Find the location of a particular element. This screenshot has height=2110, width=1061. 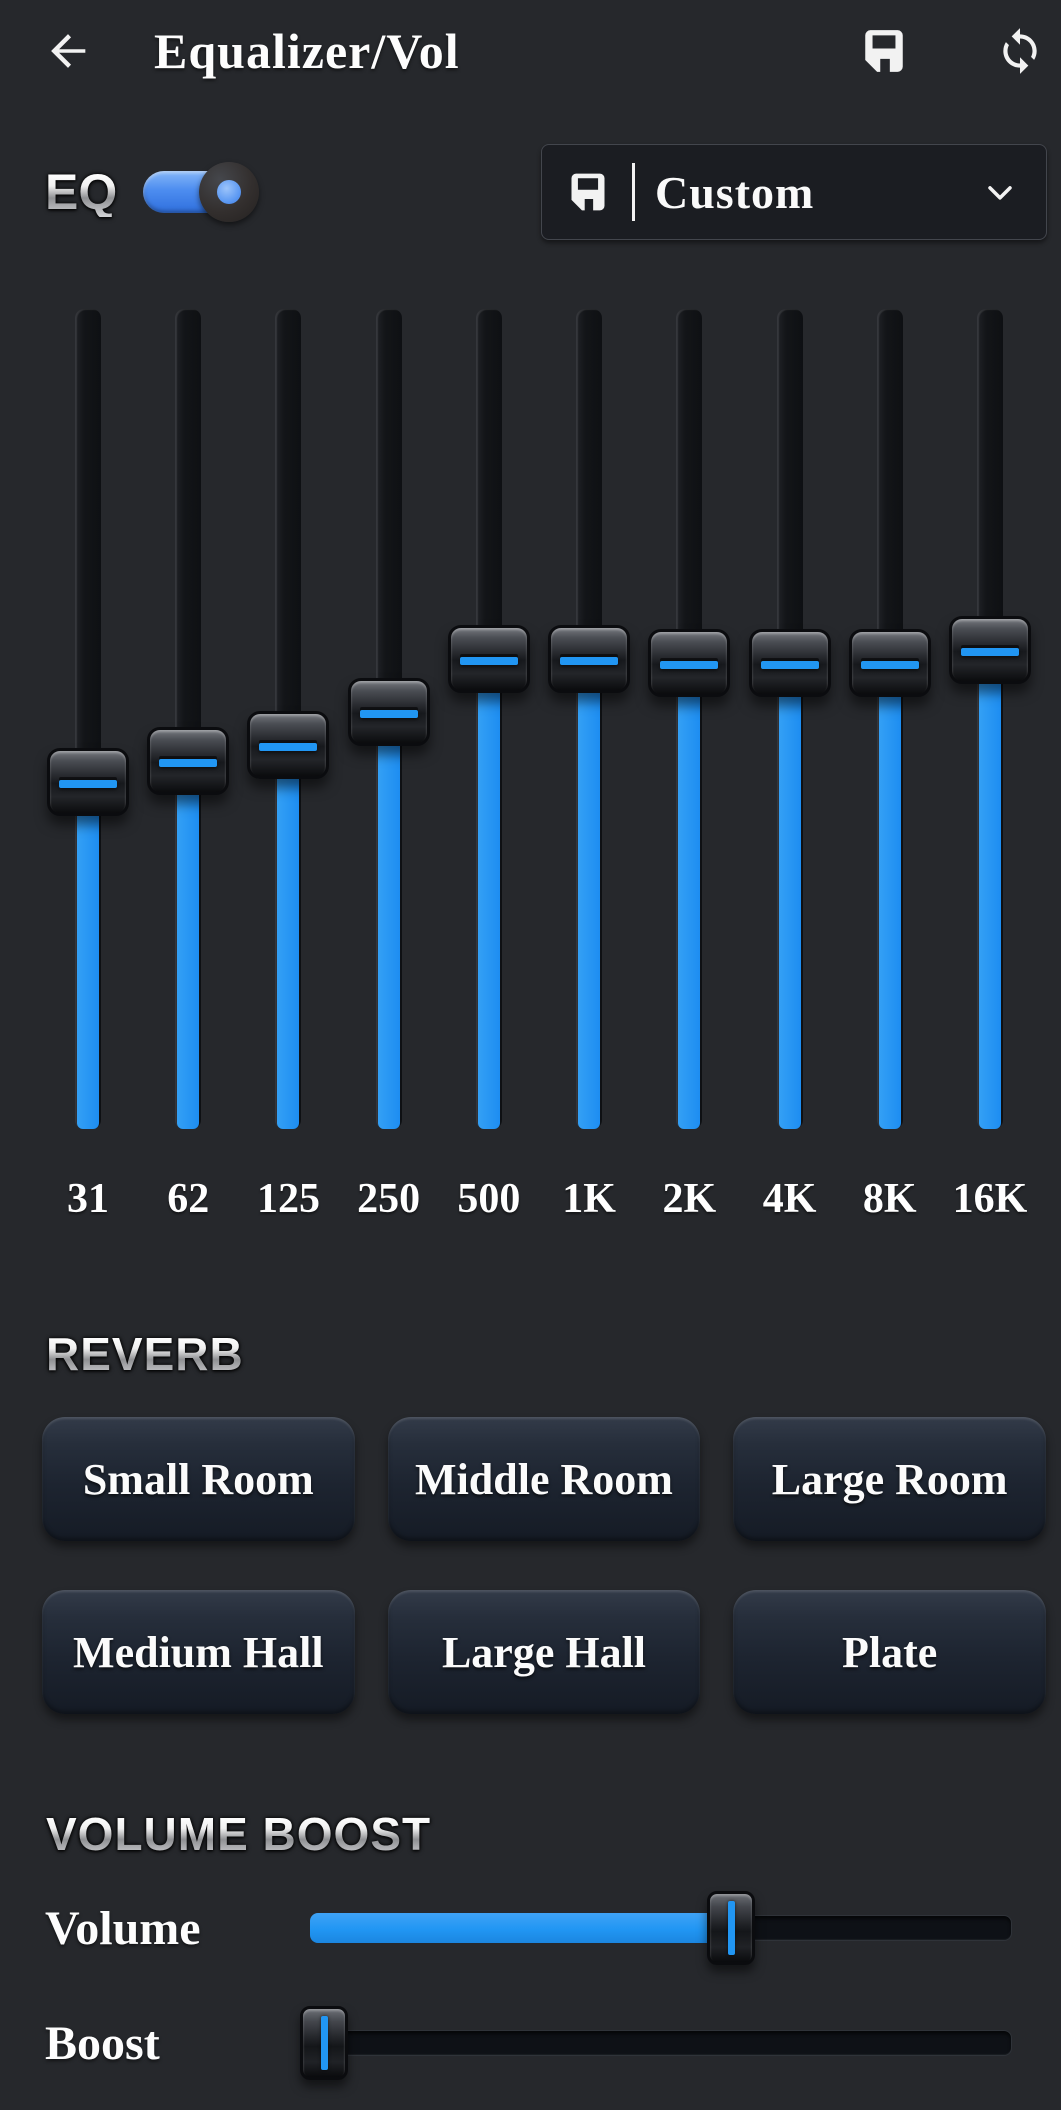

back-button is located at coordinates (68, 51).